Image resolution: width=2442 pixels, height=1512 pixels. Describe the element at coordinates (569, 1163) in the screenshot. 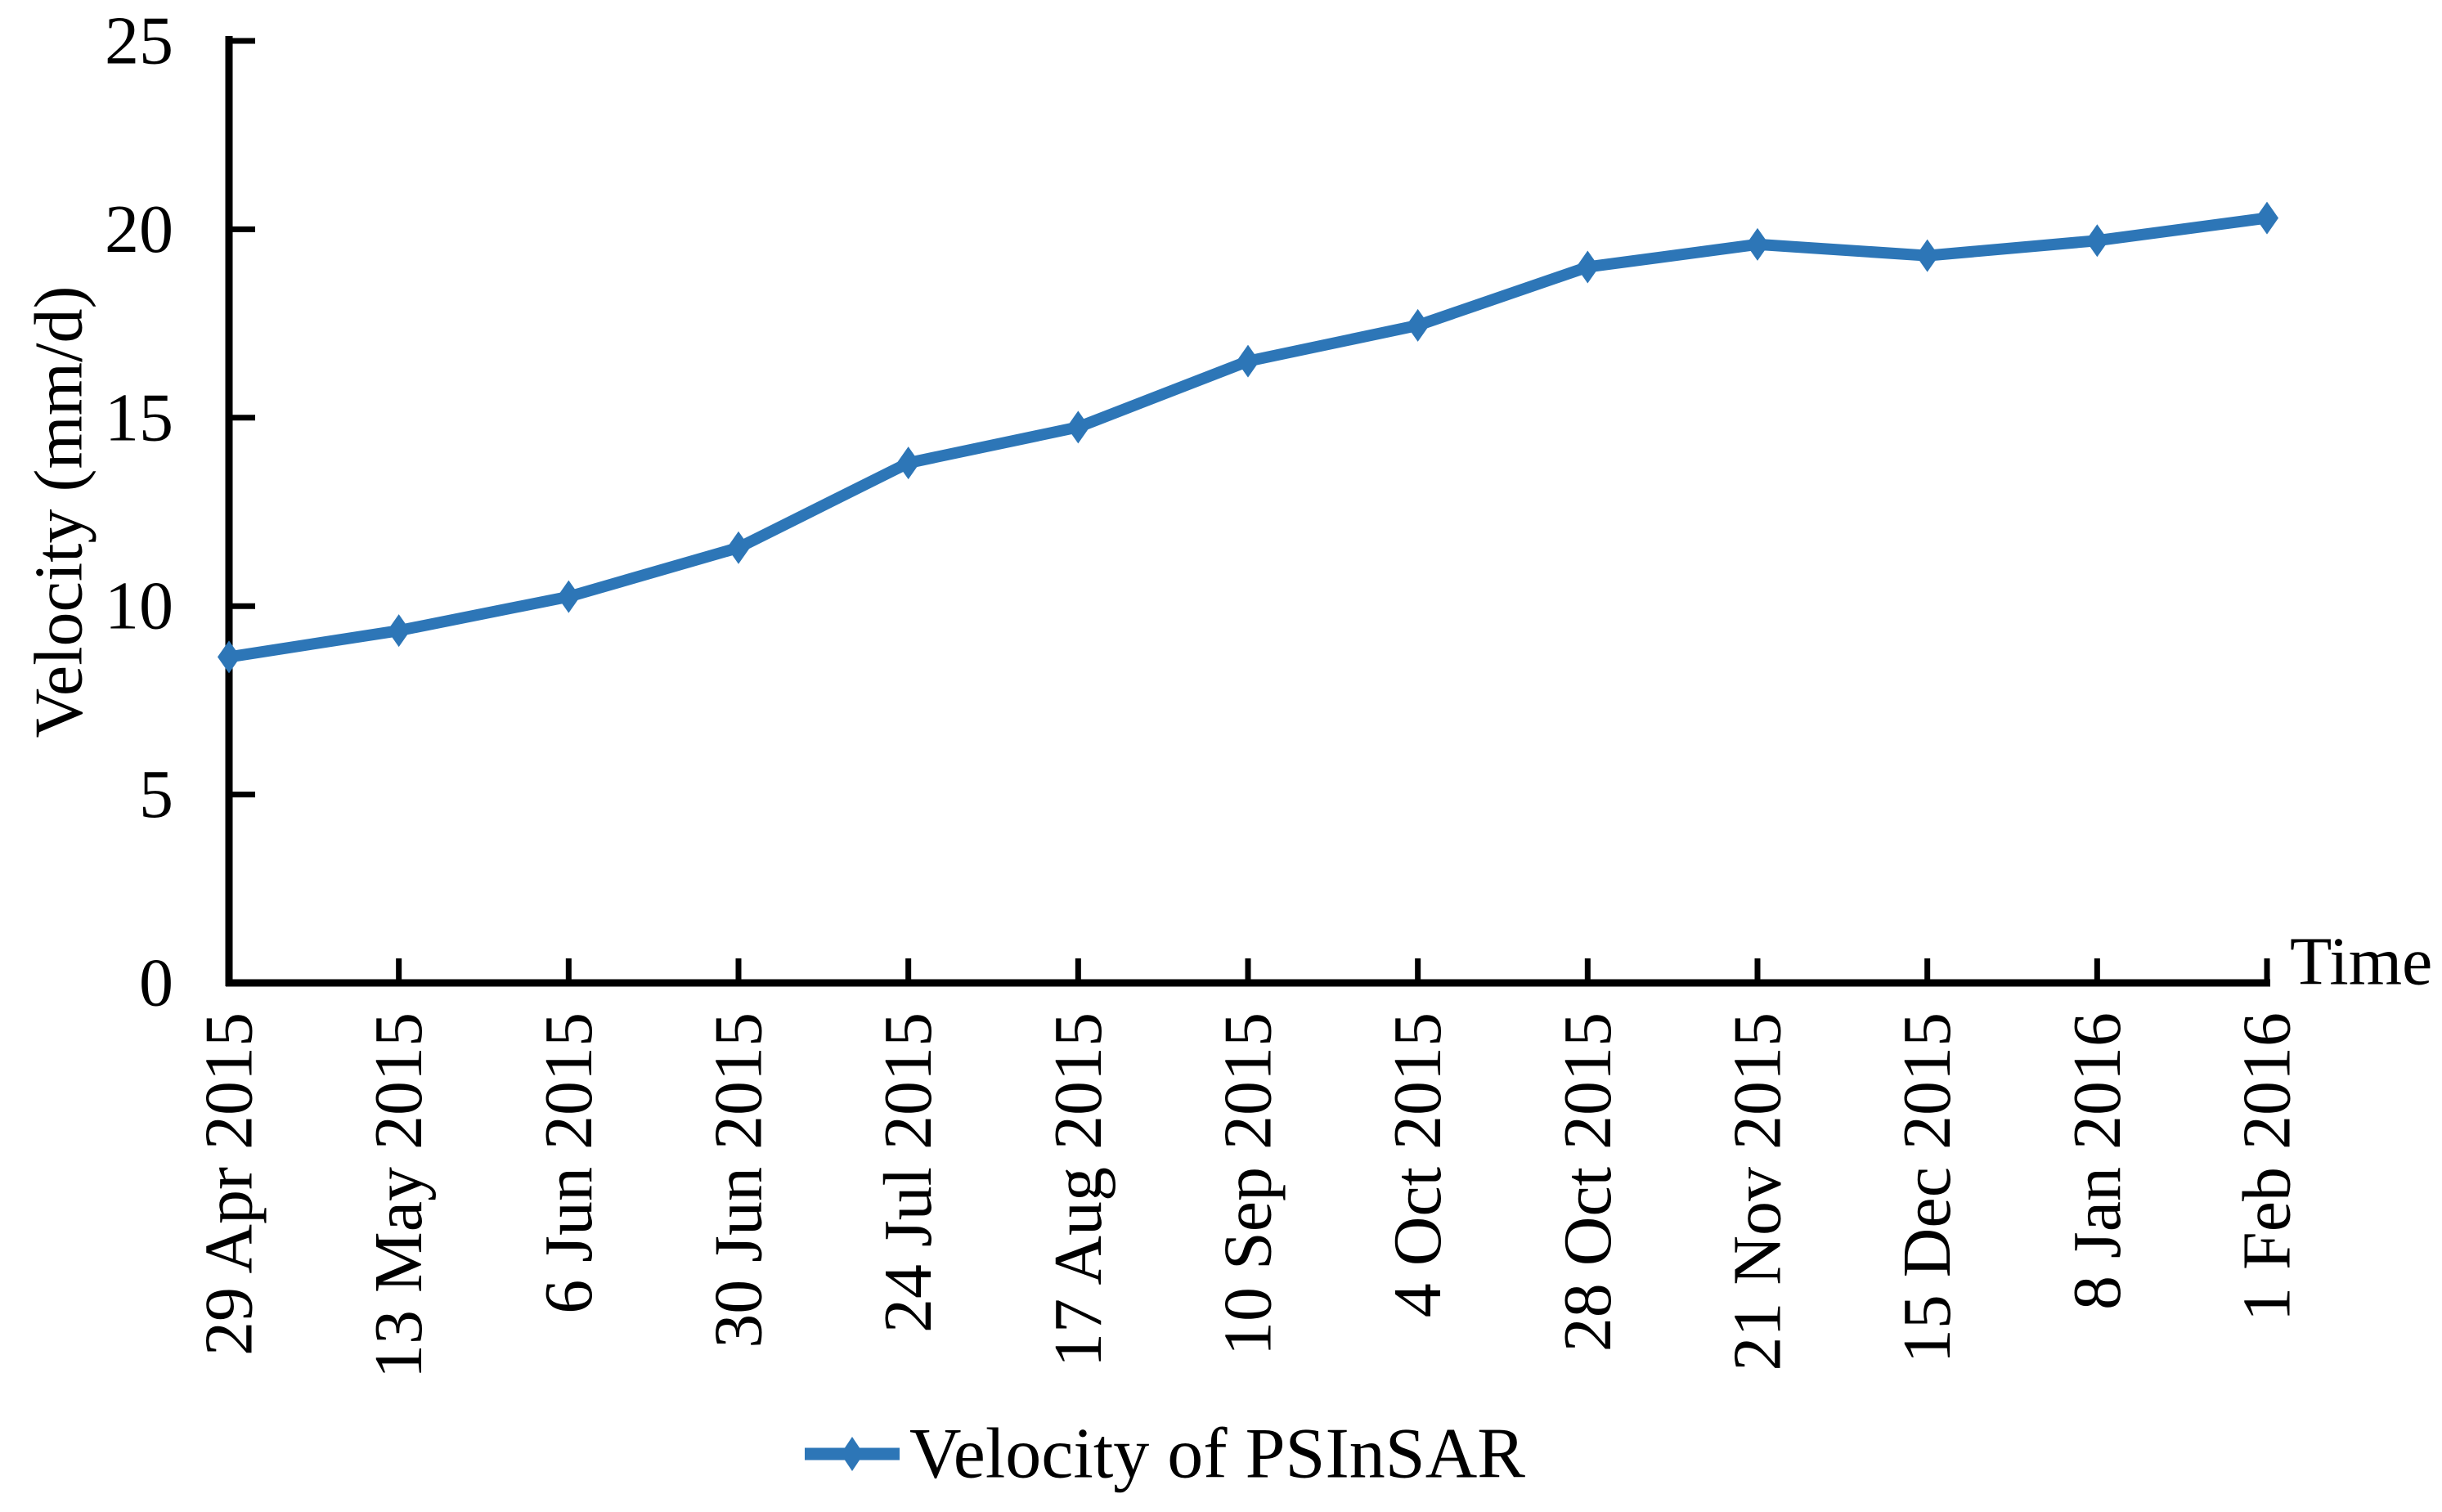

I see `x-tick-label: 6 Jun 2015` at that location.